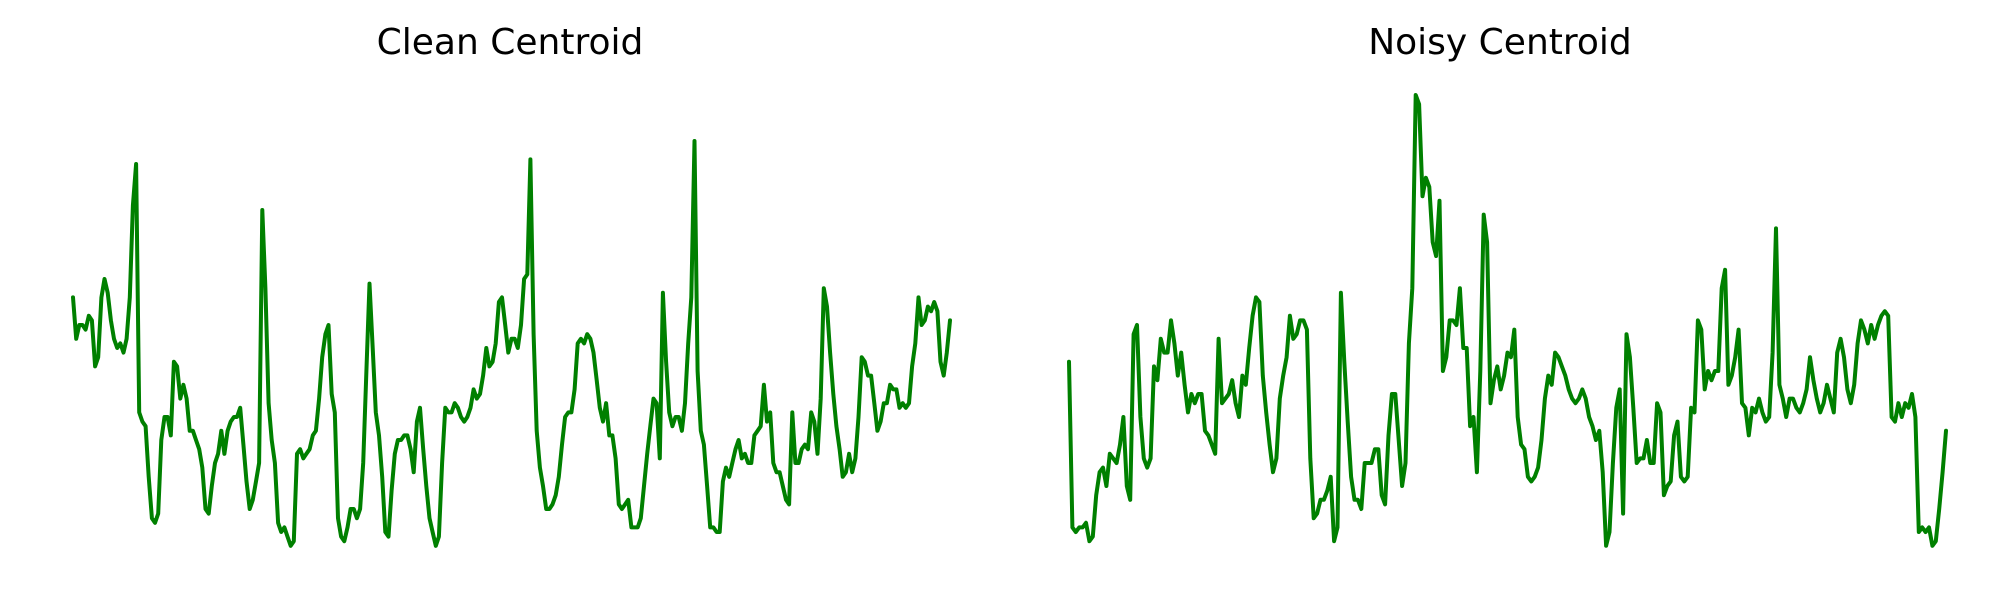 This screenshot has width=2000, height=600. I want to click on chart-title: Clean Centroid, so click(510, 42).